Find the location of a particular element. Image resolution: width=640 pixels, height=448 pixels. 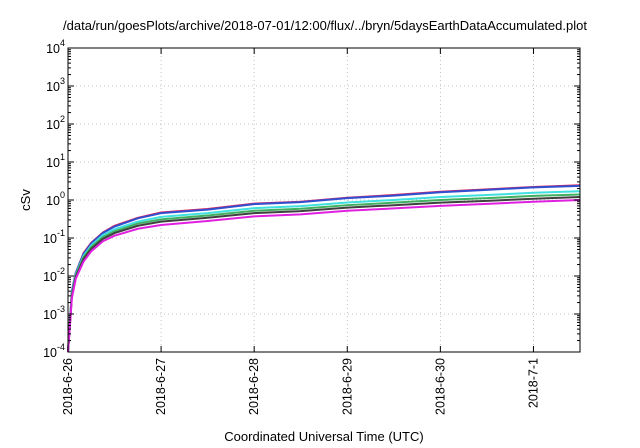

x-tick-label: 2018-6-27 is located at coordinates (161, 386).